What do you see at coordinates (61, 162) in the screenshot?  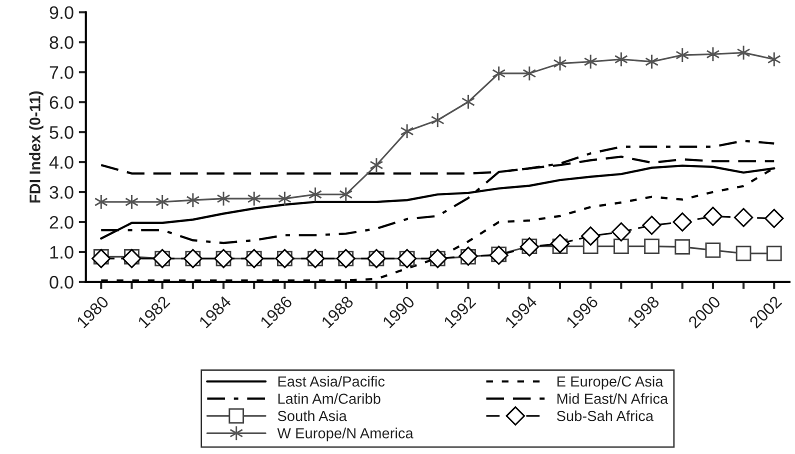 I see `y-tick-label: 4.0` at bounding box center [61, 162].